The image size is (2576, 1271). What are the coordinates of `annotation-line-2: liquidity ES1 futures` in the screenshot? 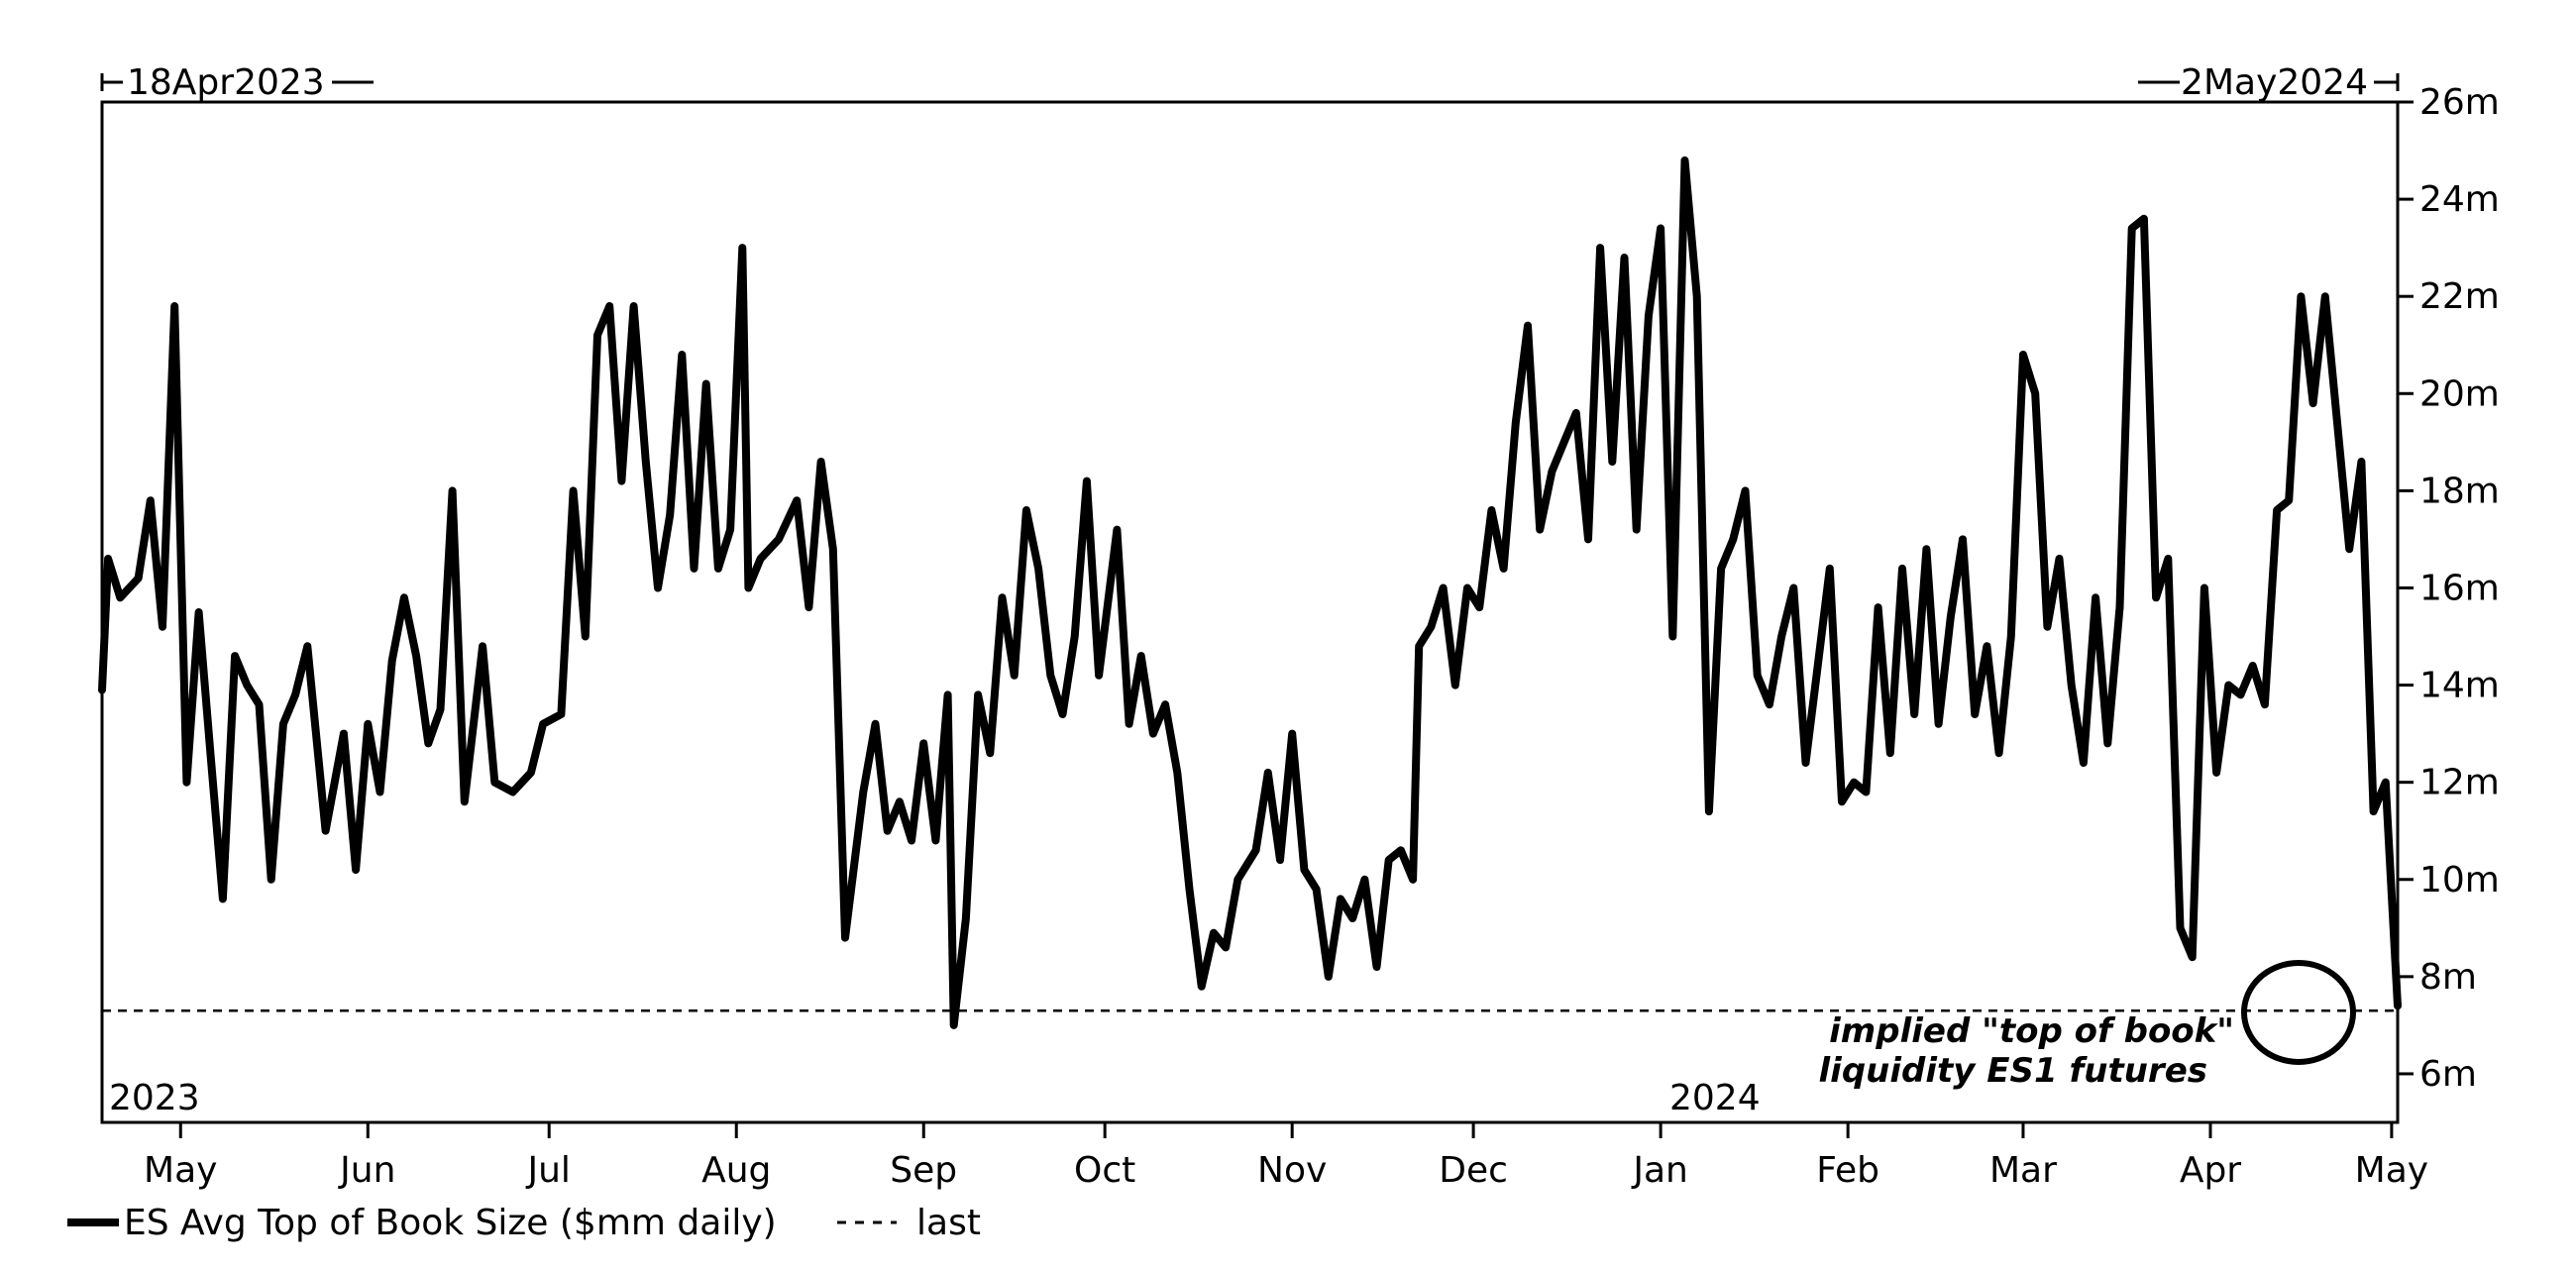 It's located at (2013, 1071).